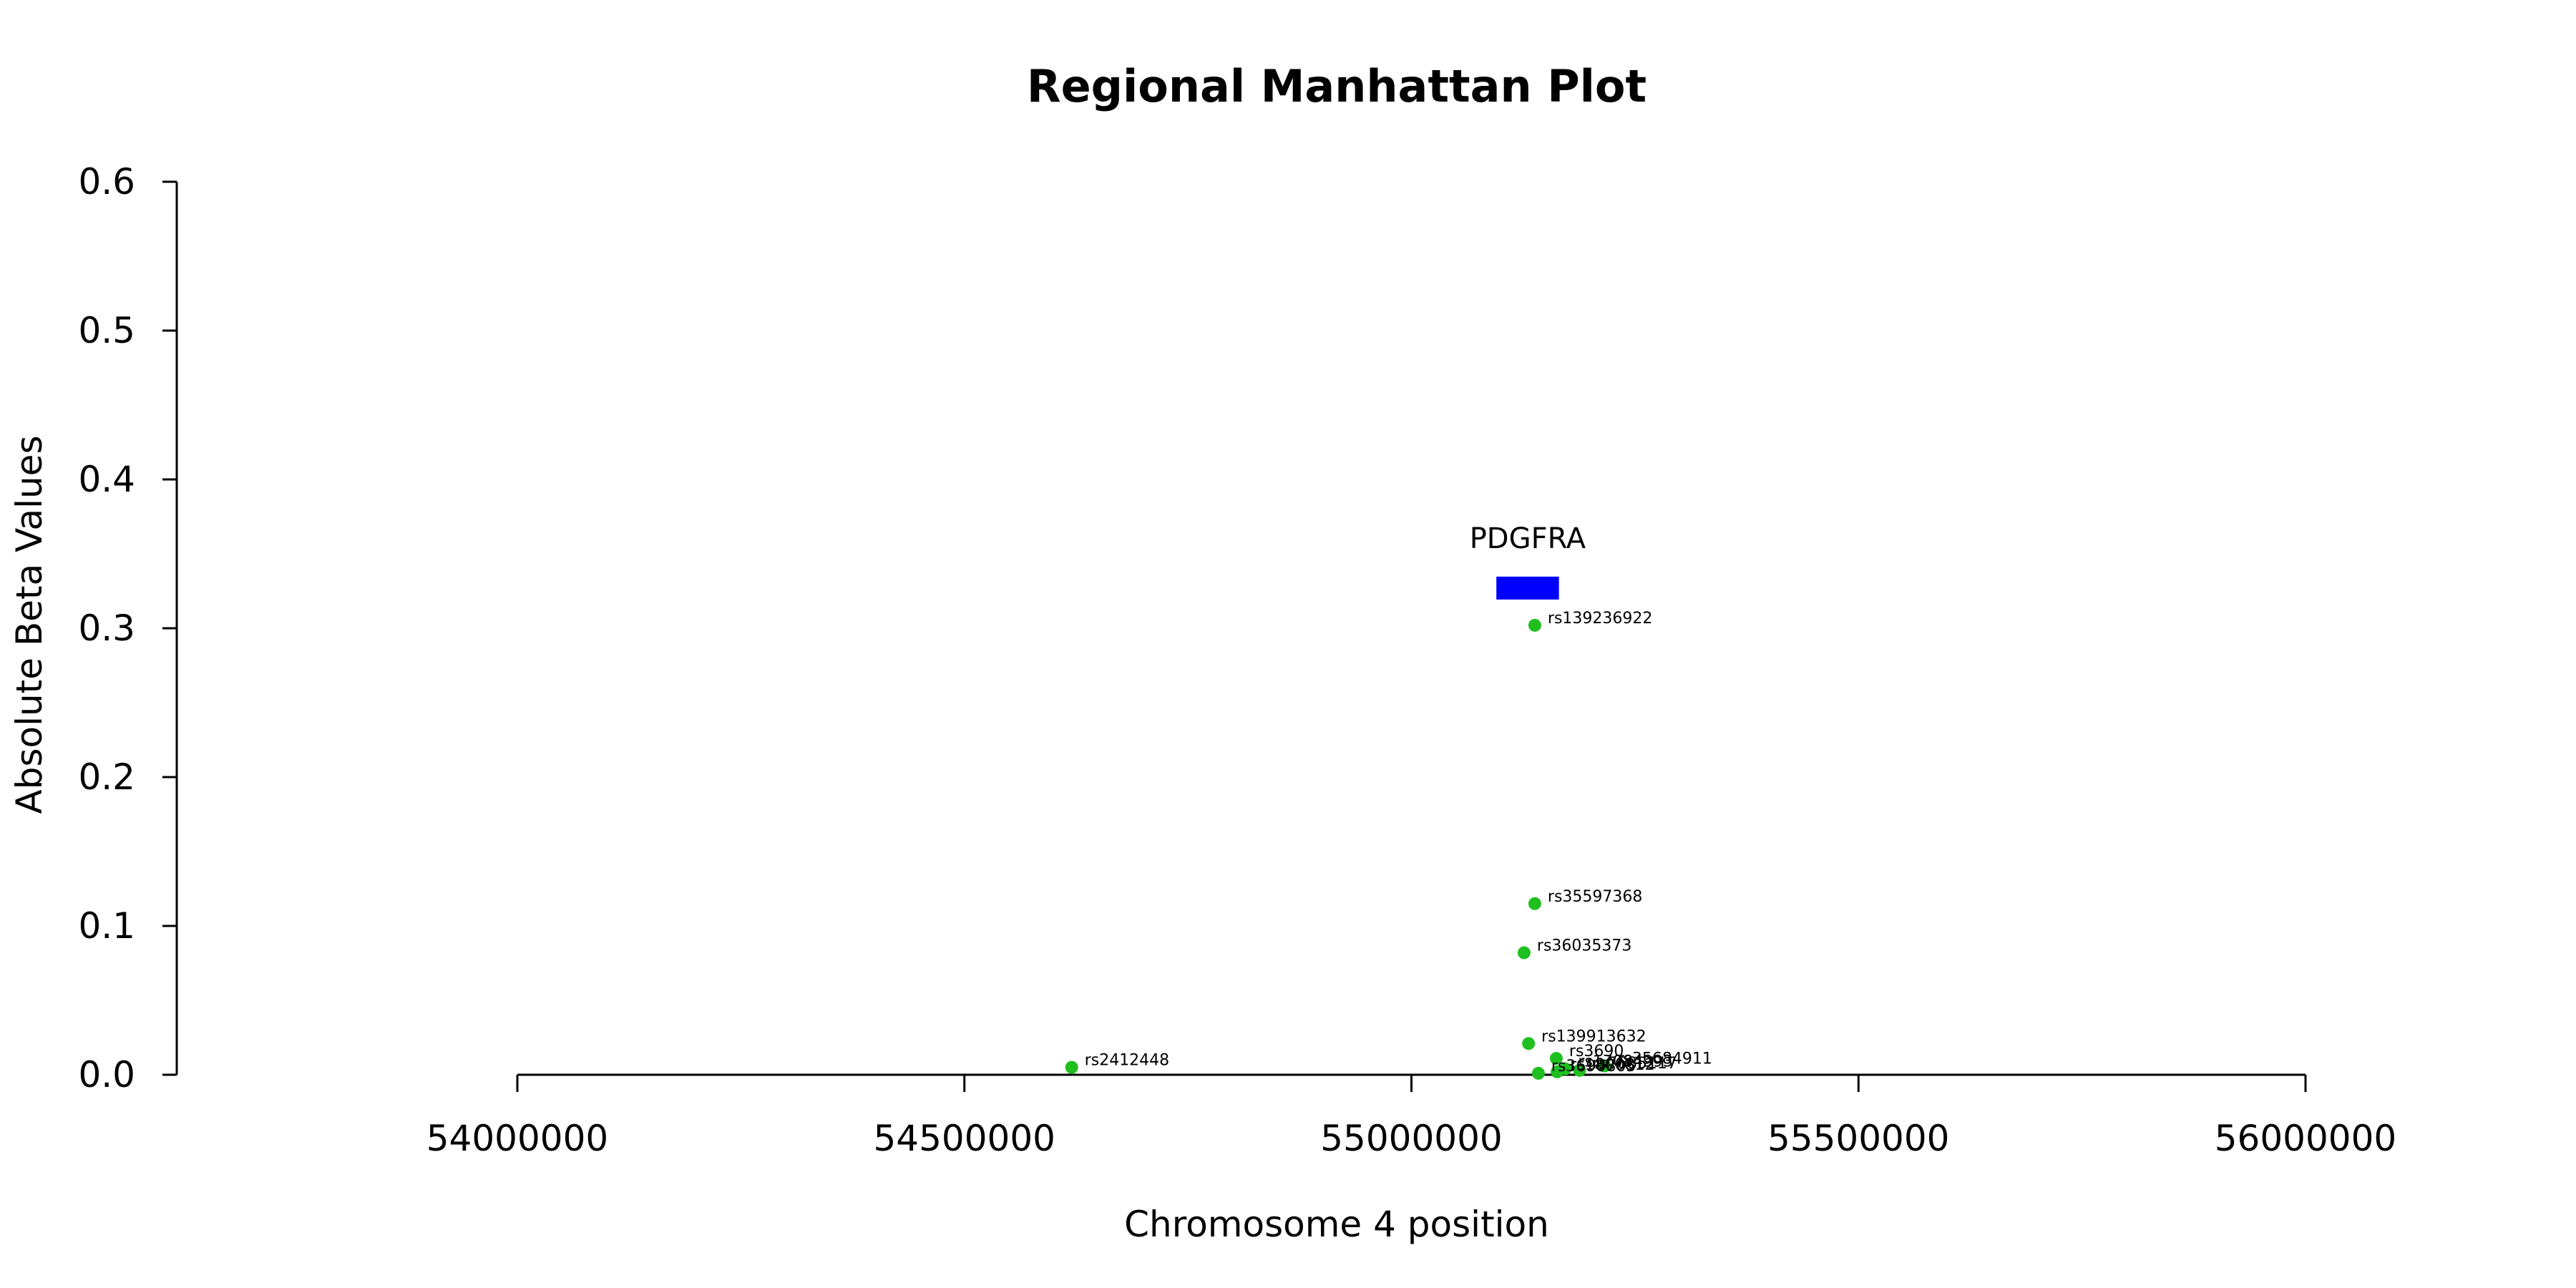 This screenshot has width=2576, height=1288. I want to click on snp-label: rs35597368, so click(1595, 897).